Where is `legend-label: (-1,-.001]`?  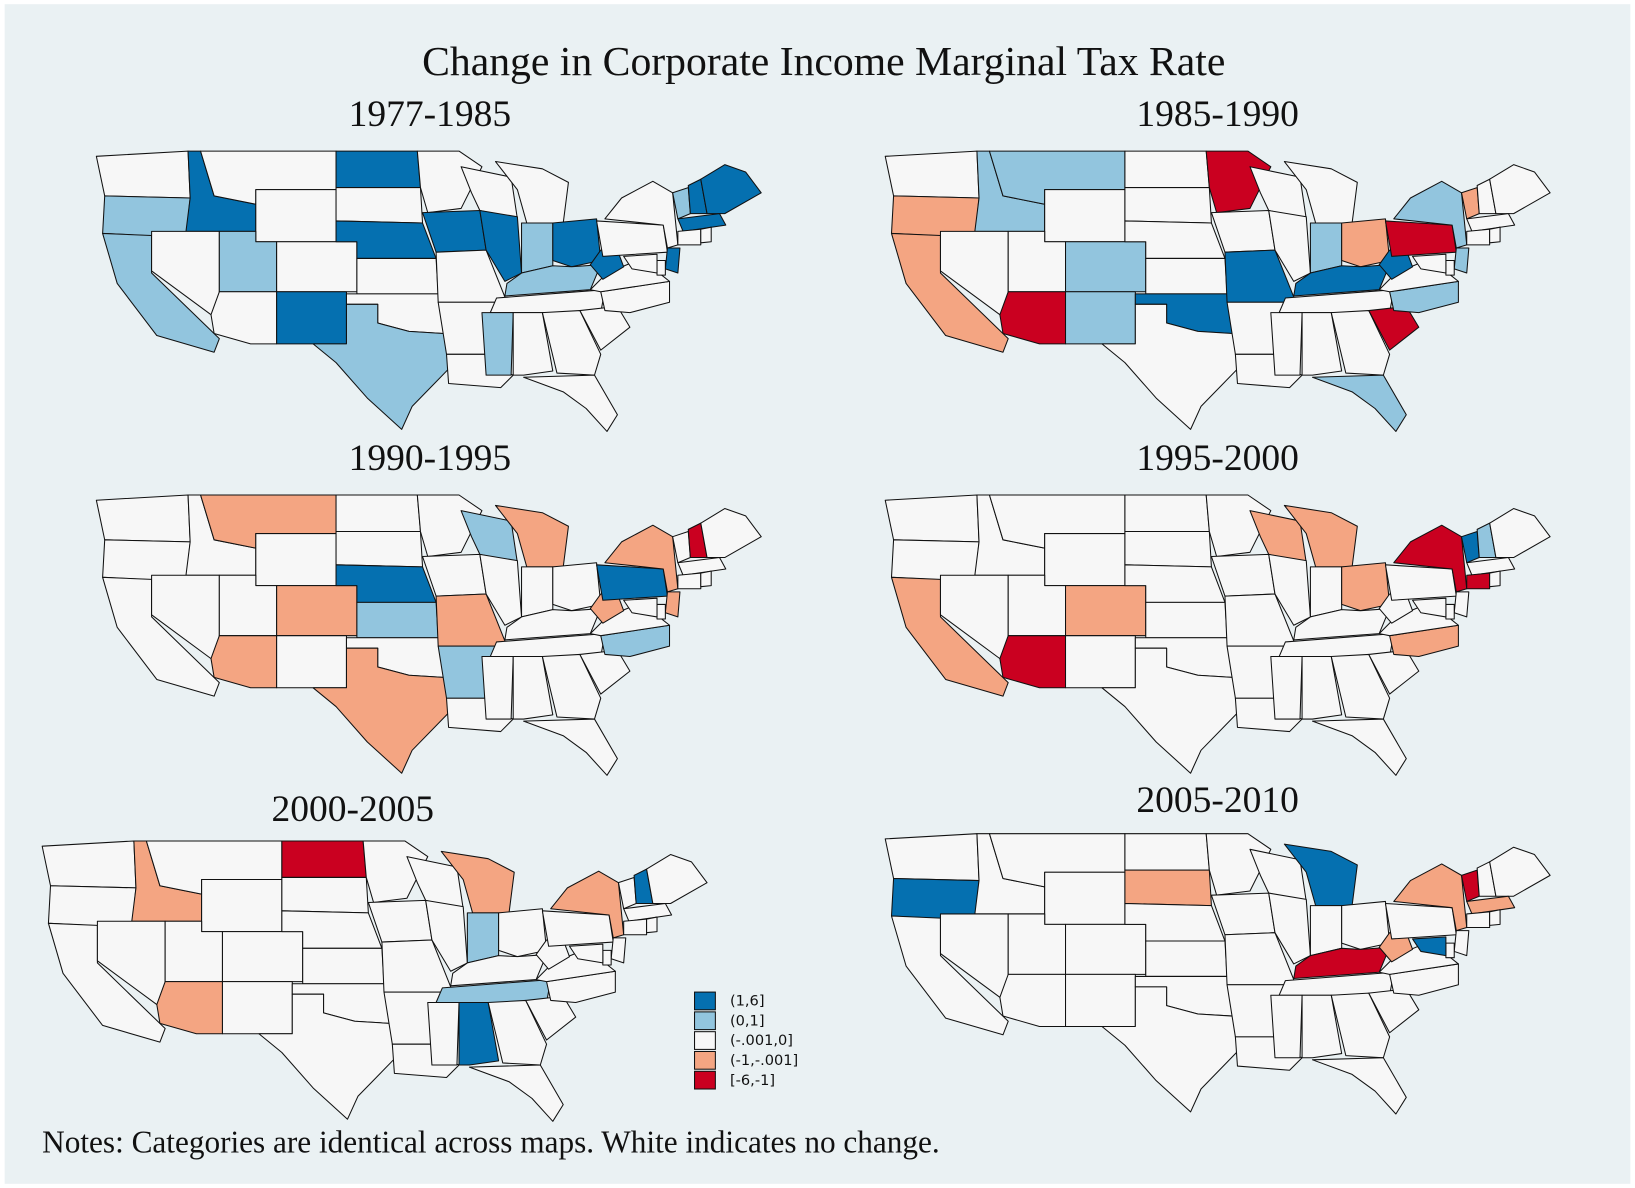
legend-label: (-1,-.001] is located at coordinates (764, 1060).